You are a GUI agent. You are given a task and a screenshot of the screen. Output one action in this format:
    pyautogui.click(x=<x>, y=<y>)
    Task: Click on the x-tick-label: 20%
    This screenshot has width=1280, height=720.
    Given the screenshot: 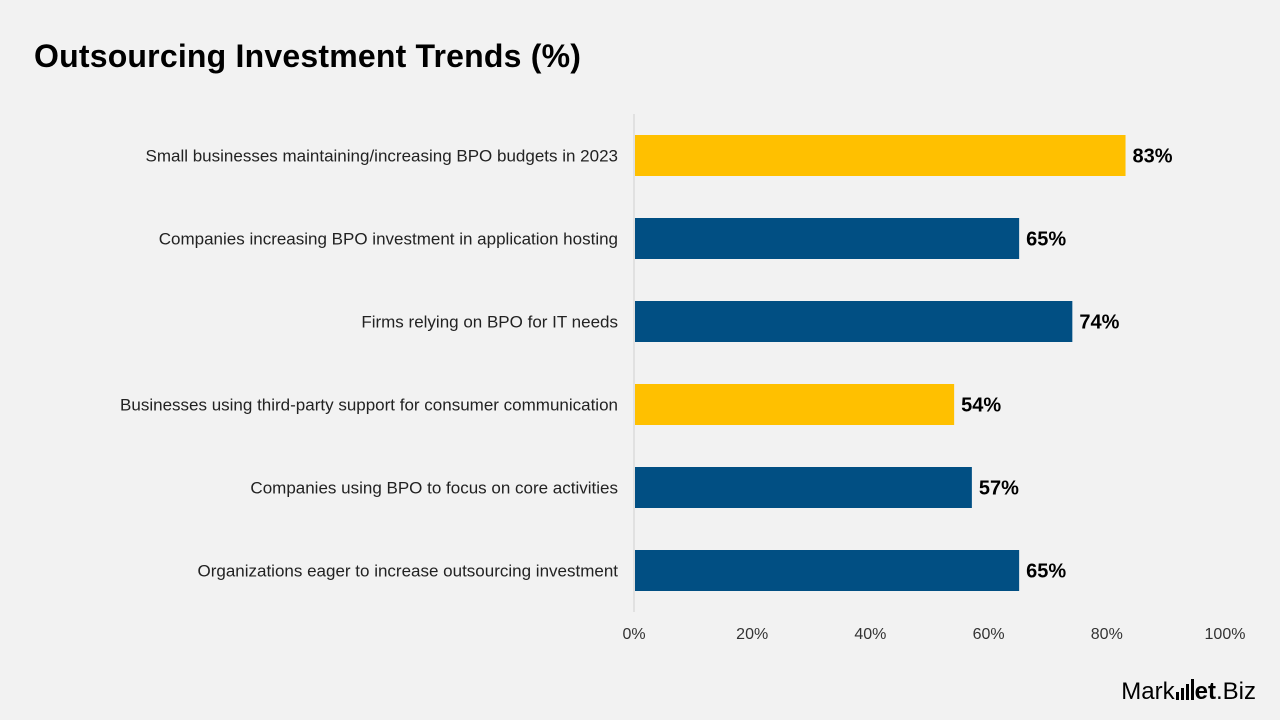 What is the action you would take?
    pyautogui.click(x=752, y=634)
    